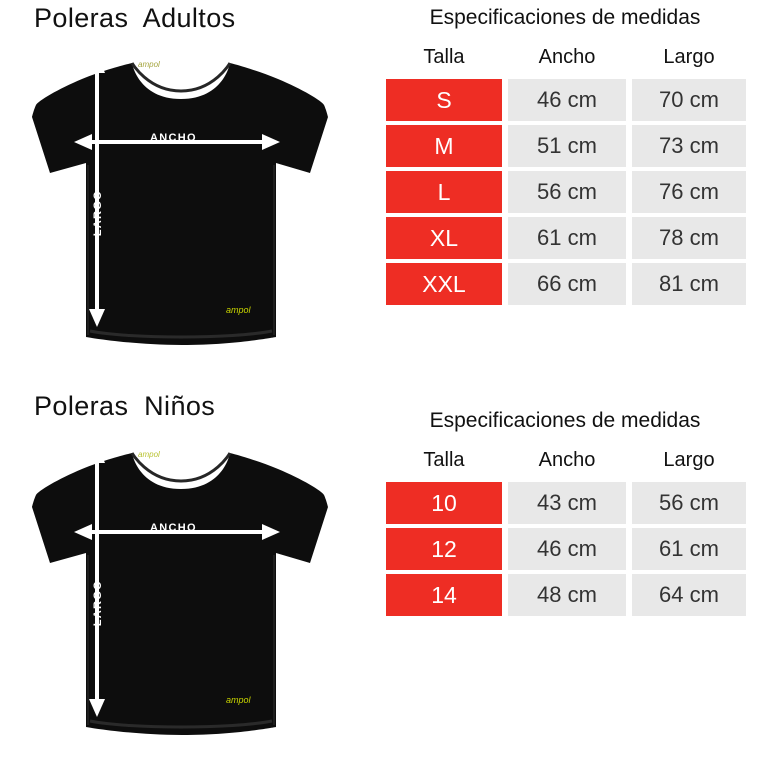  What do you see at coordinates (444, 549) in the screenshot?
I see `size-badge: 12` at bounding box center [444, 549].